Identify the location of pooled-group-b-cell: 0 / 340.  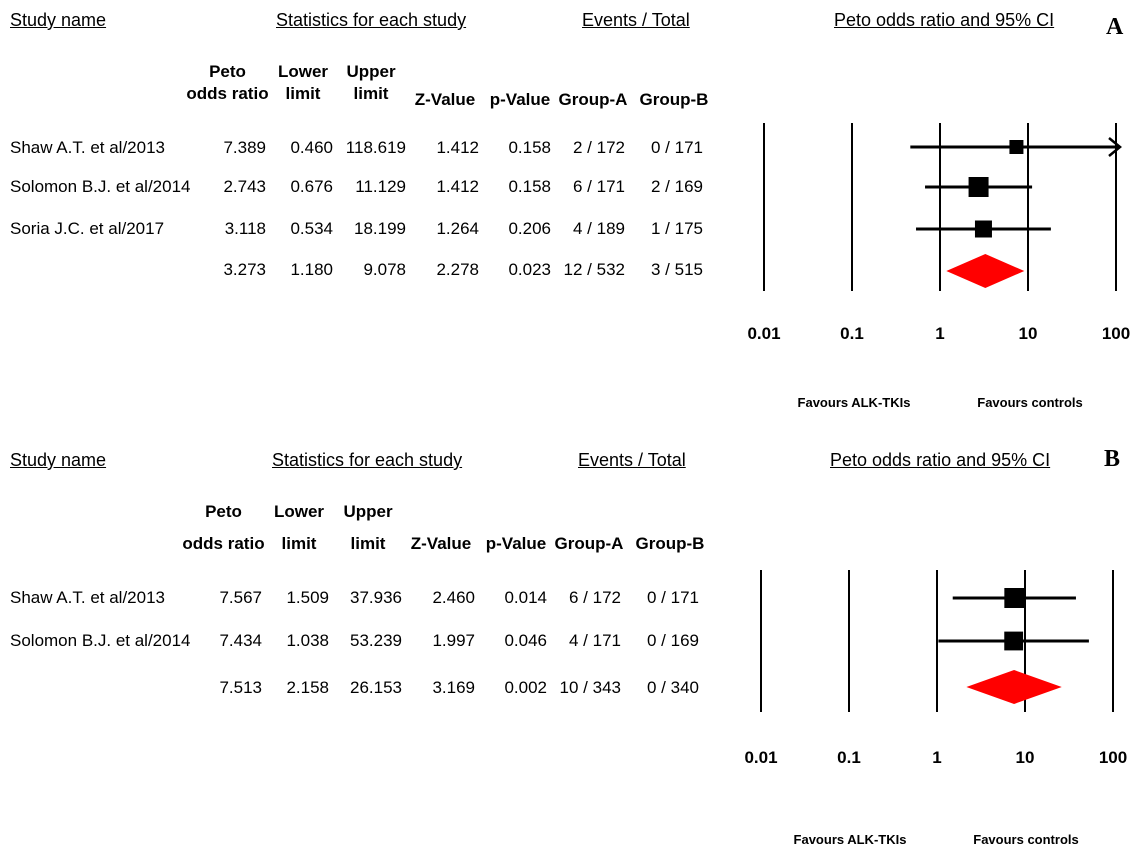
(673, 687).